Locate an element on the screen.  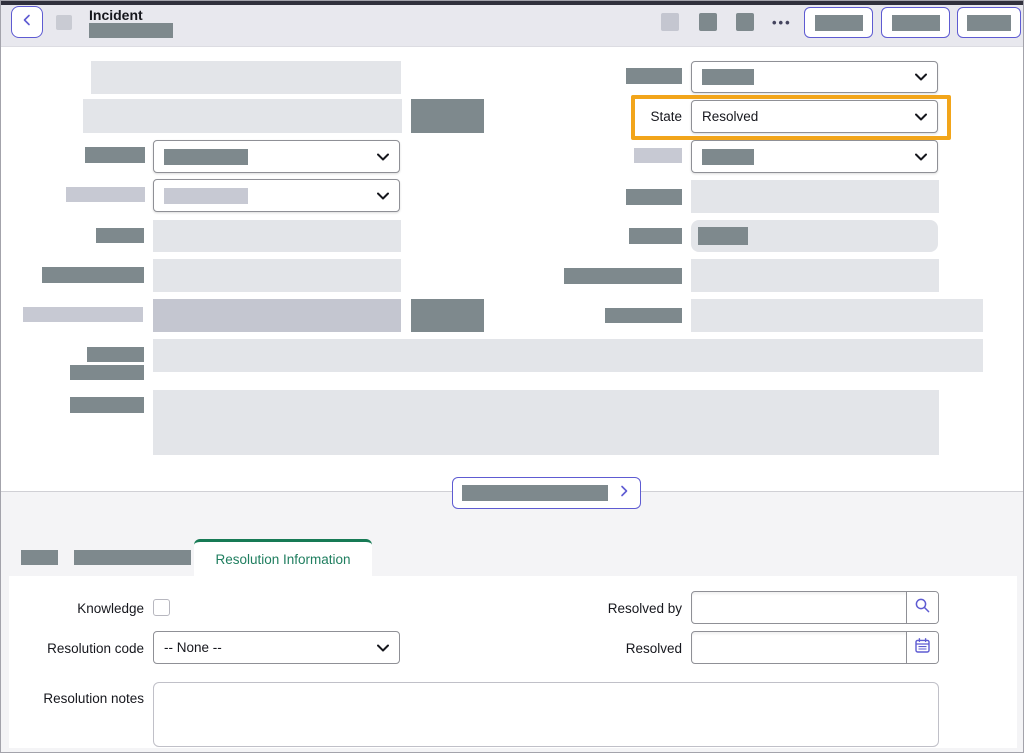
resolution-notes-textarea is located at coordinates (546, 714).